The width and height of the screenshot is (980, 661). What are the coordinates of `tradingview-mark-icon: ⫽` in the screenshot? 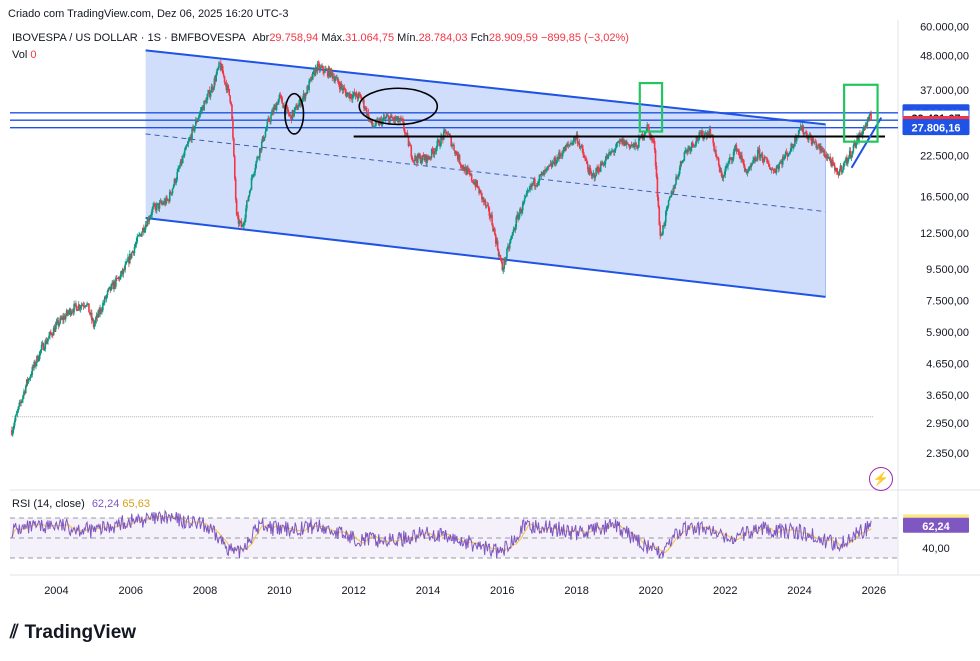 It's located at (14, 632).